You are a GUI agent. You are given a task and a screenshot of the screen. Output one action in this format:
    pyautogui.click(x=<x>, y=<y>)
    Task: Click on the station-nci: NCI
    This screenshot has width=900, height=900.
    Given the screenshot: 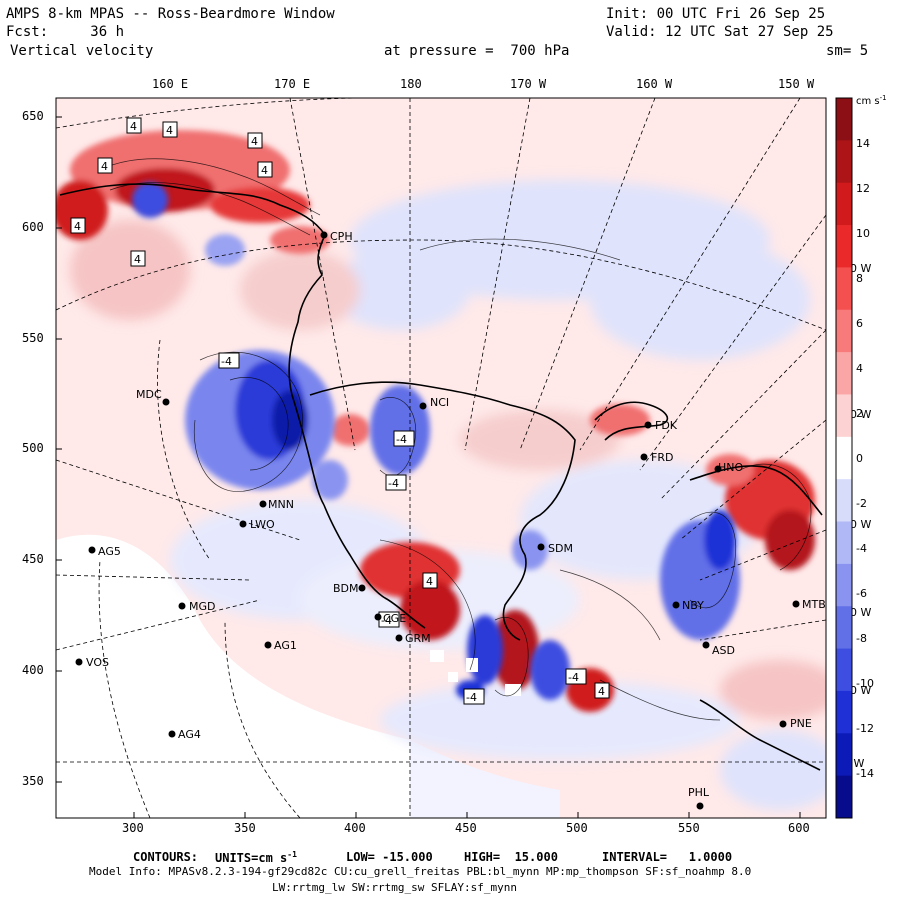 What is the action you would take?
    pyautogui.click(x=434, y=403)
    